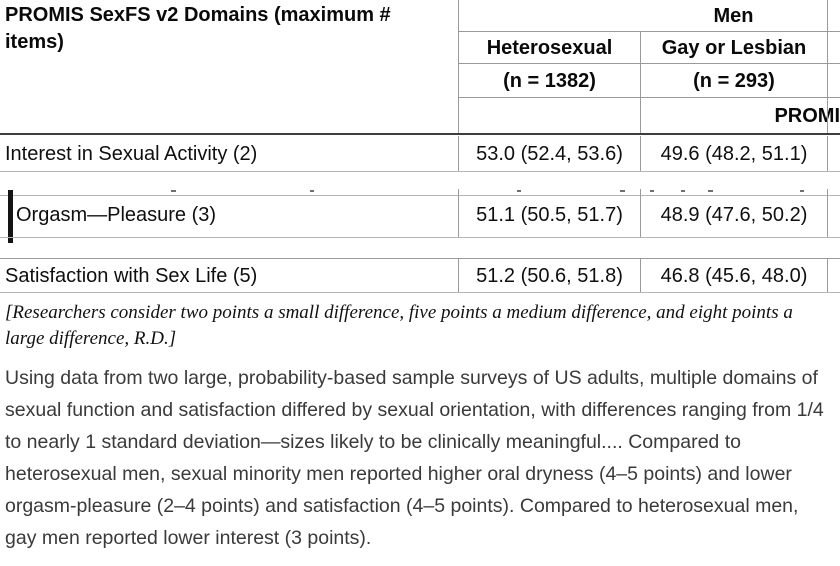 The width and height of the screenshot is (840, 566). Describe the element at coordinates (733, 16) in the screenshot. I see `table-group-header-men: Men` at that location.